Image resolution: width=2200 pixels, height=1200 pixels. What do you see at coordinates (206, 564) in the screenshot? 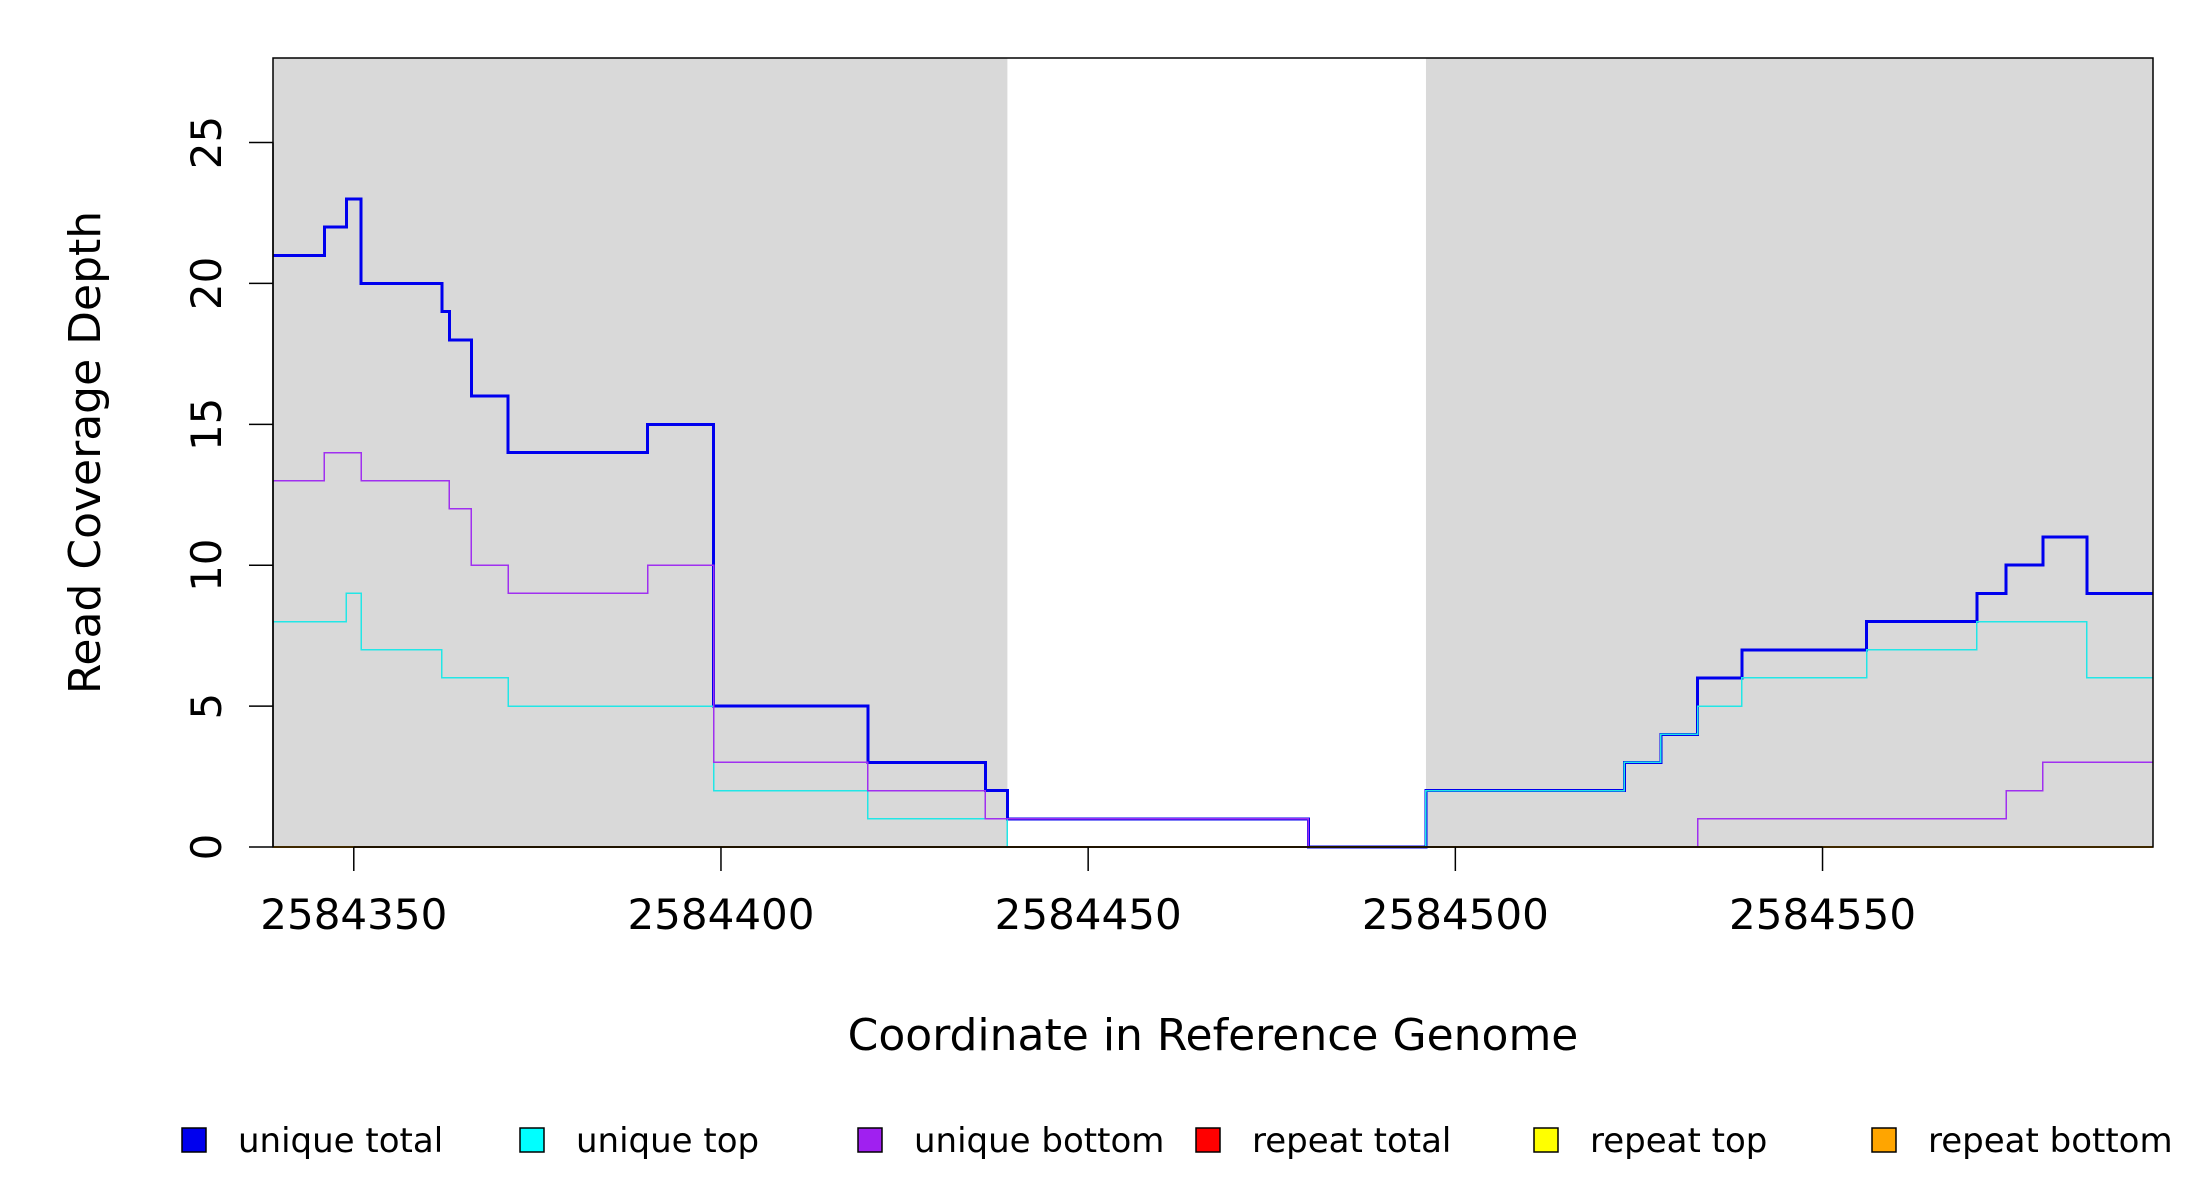
I see `y-tick-label-10: 10` at bounding box center [206, 564].